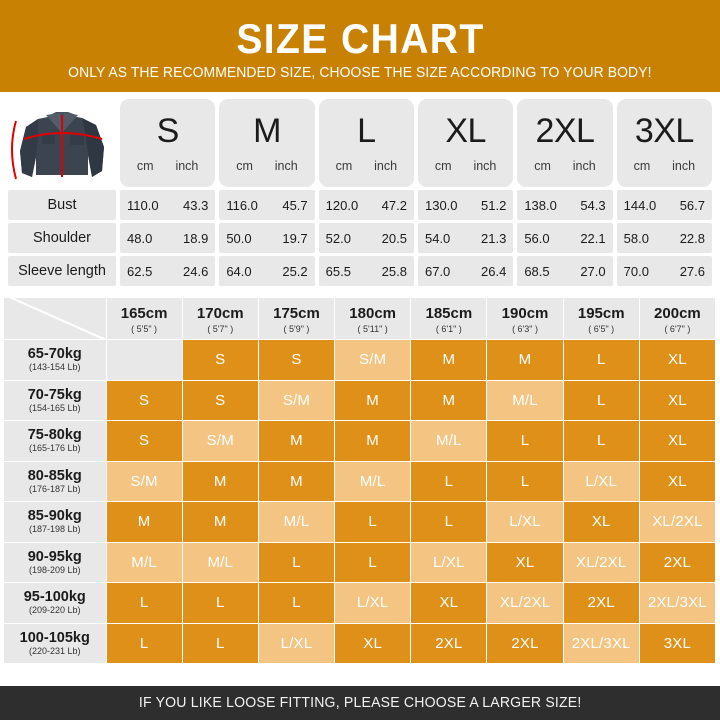  What do you see at coordinates (266, 205) in the screenshot?
I see `measurement-value-pair: 116.0 45.7` at bounding box center [266, 205].